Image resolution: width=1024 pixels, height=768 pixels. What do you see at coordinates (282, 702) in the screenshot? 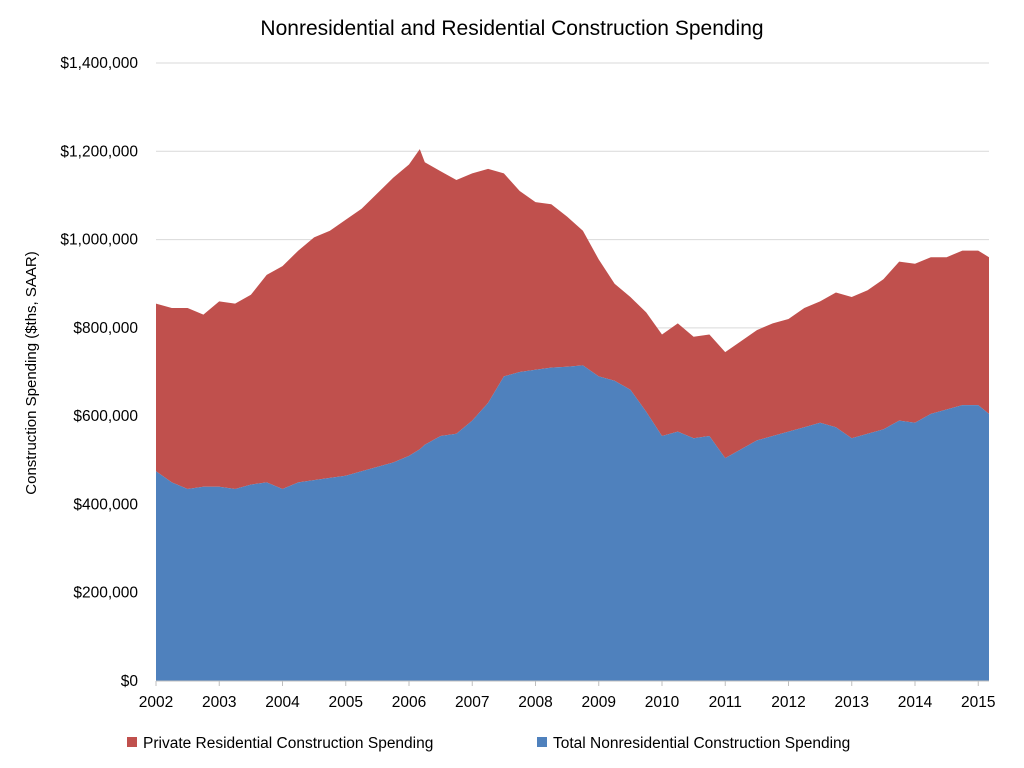
I see `x-tick-label: 2004` at bounding box center [282, 702].